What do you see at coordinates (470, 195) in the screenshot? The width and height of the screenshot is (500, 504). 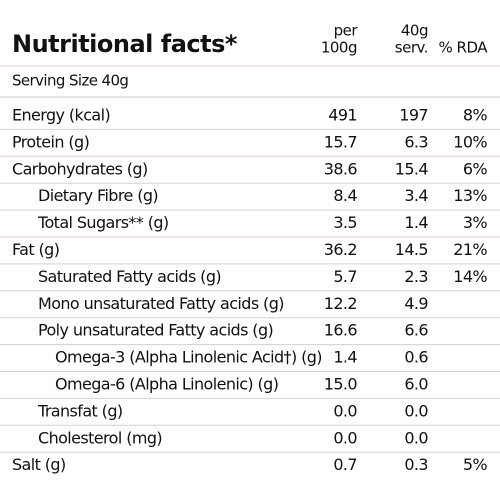 I see `cell-value: 13%` at bounding box center [470, 195].